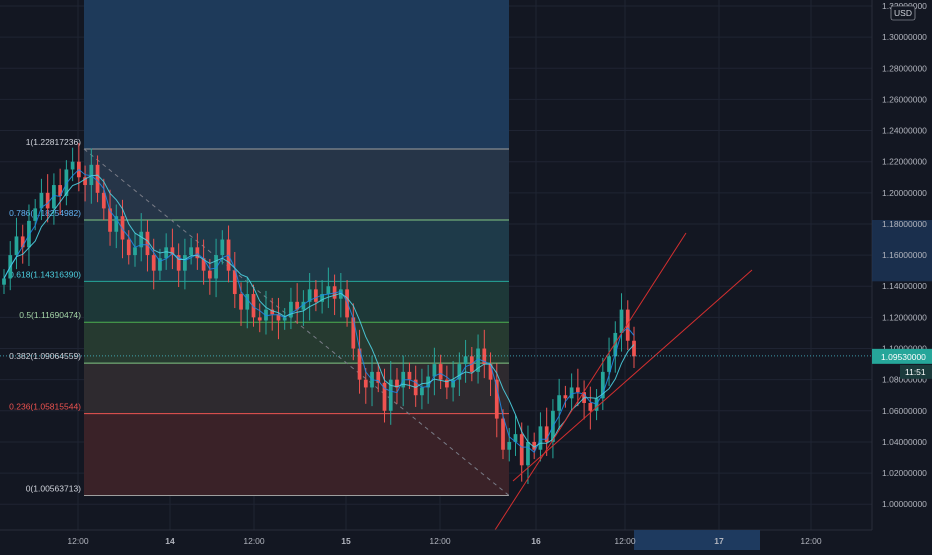 The height and width of the screenshot is (555, 932). What do you see at coordinates (904, 131) in the screenshot?
I see `price-tick-label: 1.24000000` at bounding box center [904, 131].